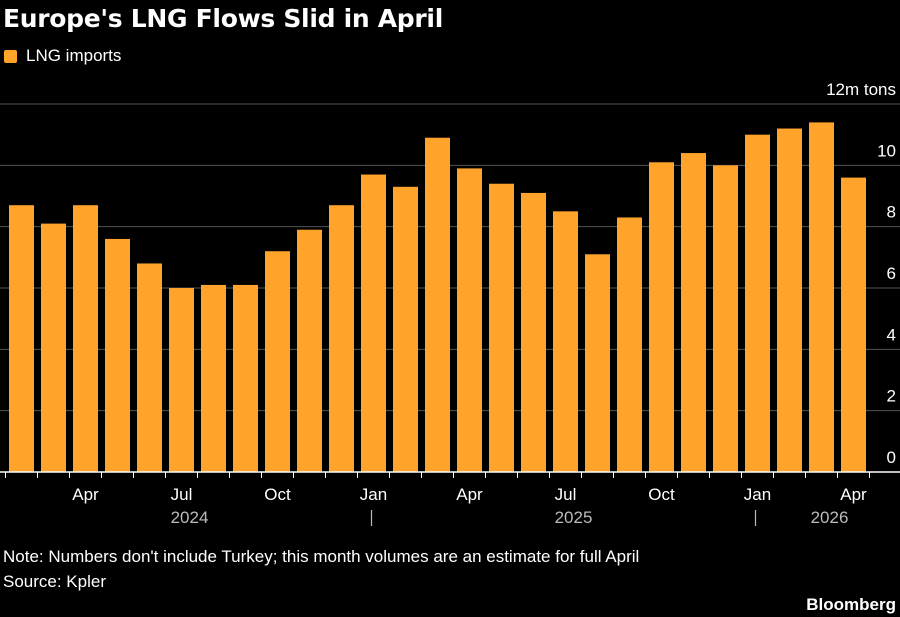  I want to click on chart-source: Source: Kpler, so click(54, 581).